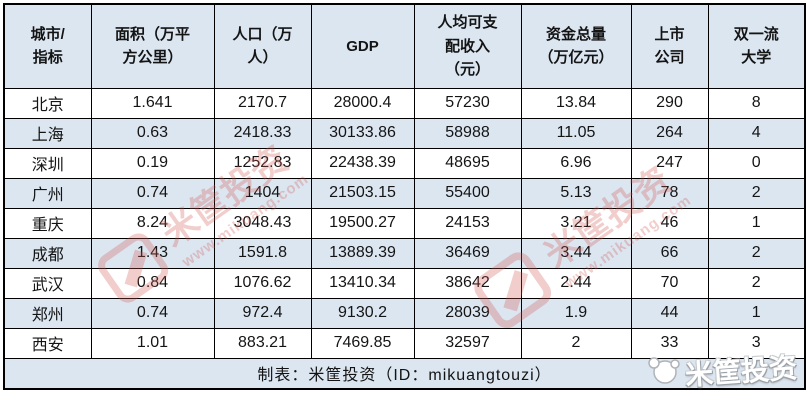  I want to click on value-cell: 0, so click(756, 163).